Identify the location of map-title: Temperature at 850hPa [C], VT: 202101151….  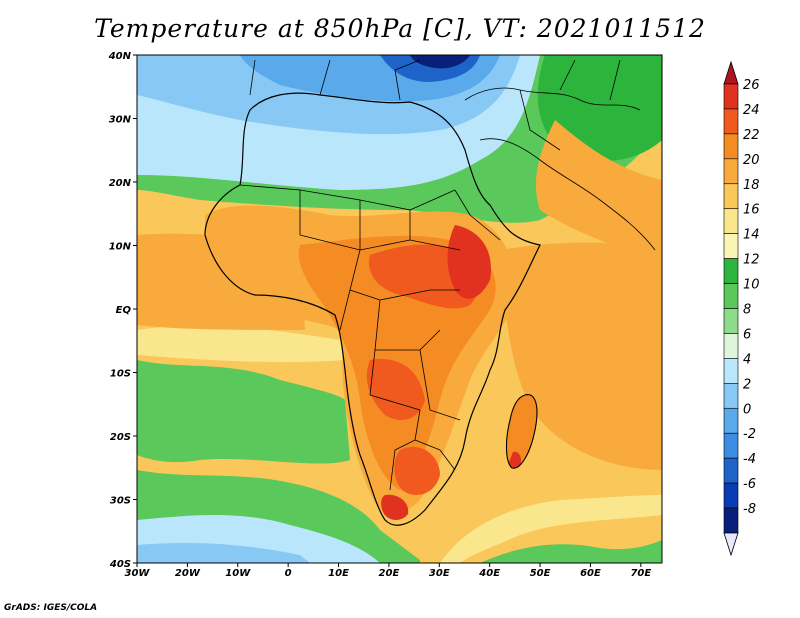
(400, 28).